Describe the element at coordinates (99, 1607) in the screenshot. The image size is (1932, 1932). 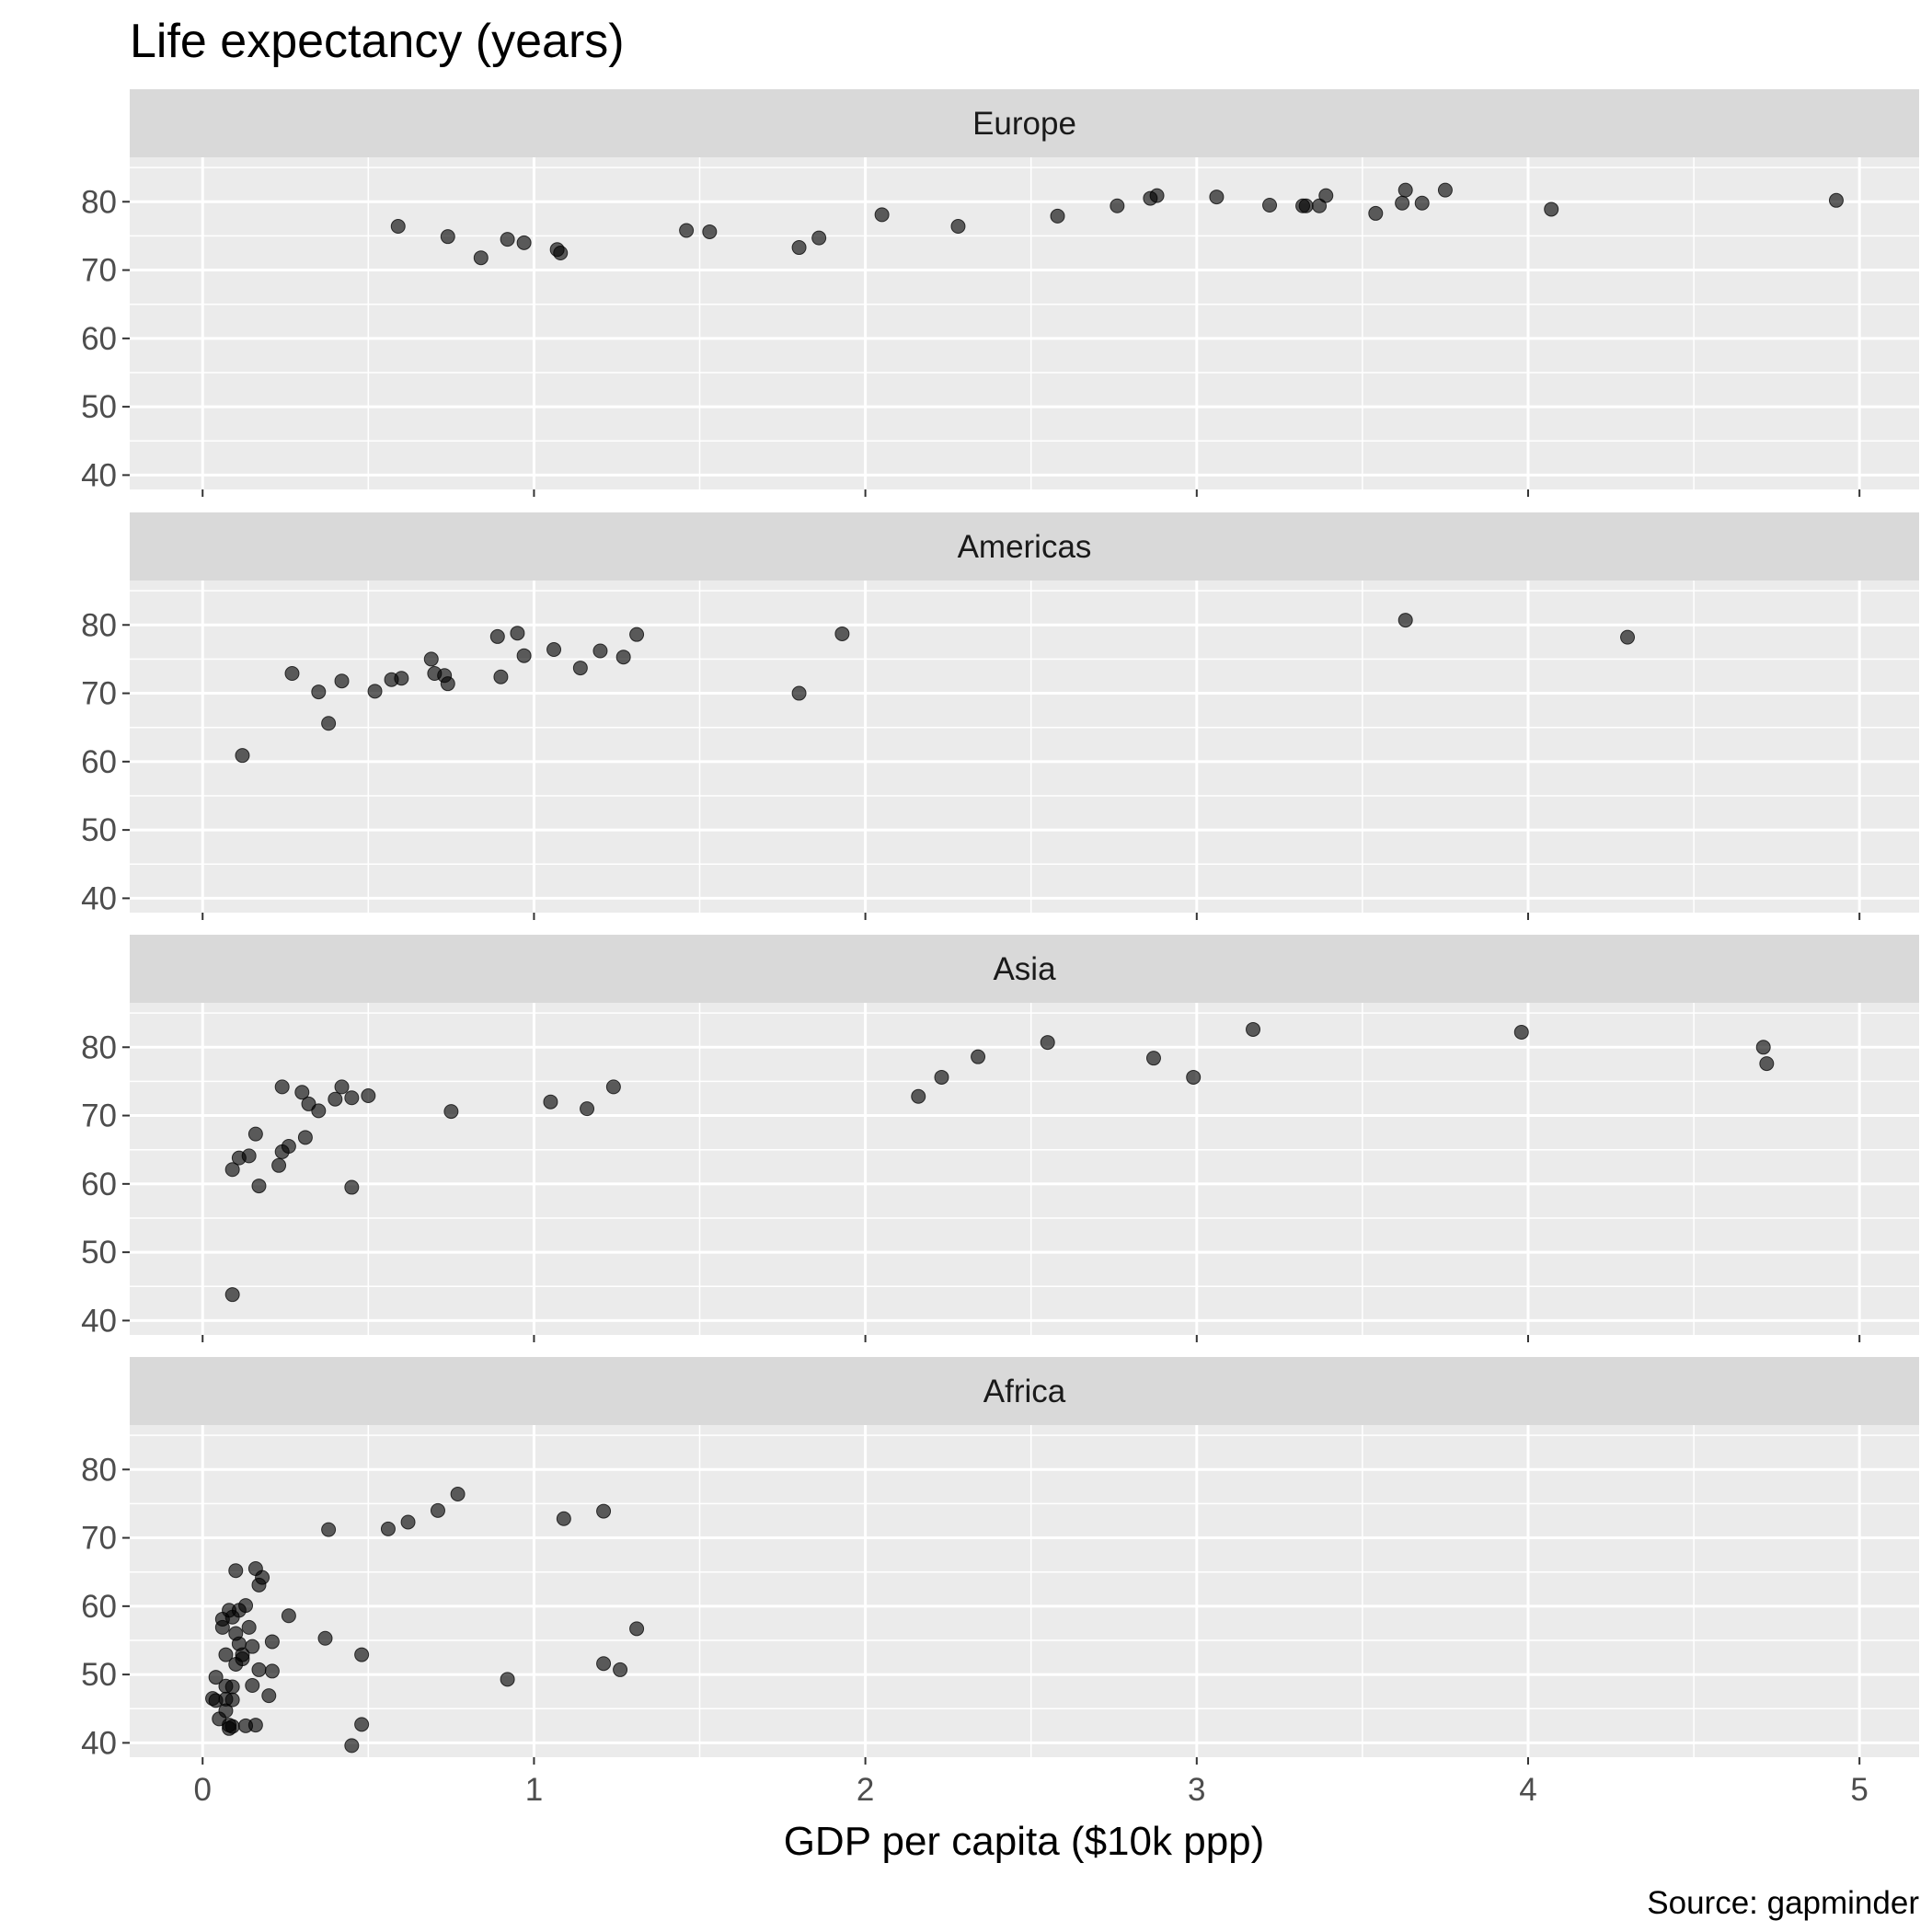
I see `y-tick-label: 60` at that location.